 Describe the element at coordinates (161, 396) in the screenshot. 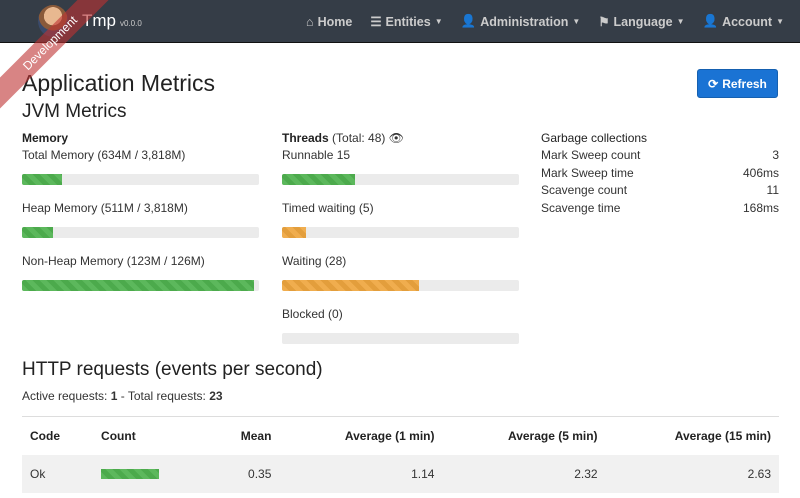

I see `total-label: - Total requests:` at that location.